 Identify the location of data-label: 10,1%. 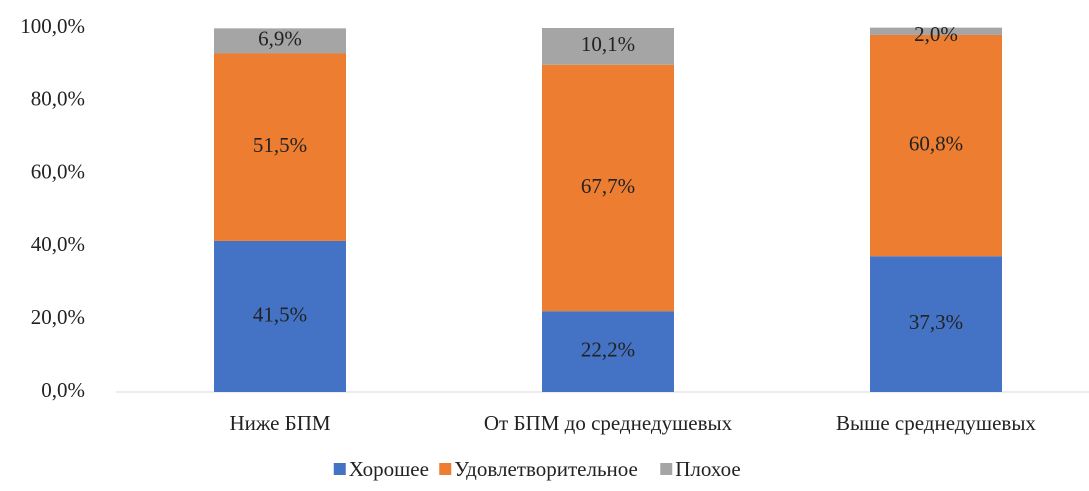
(608, 44).